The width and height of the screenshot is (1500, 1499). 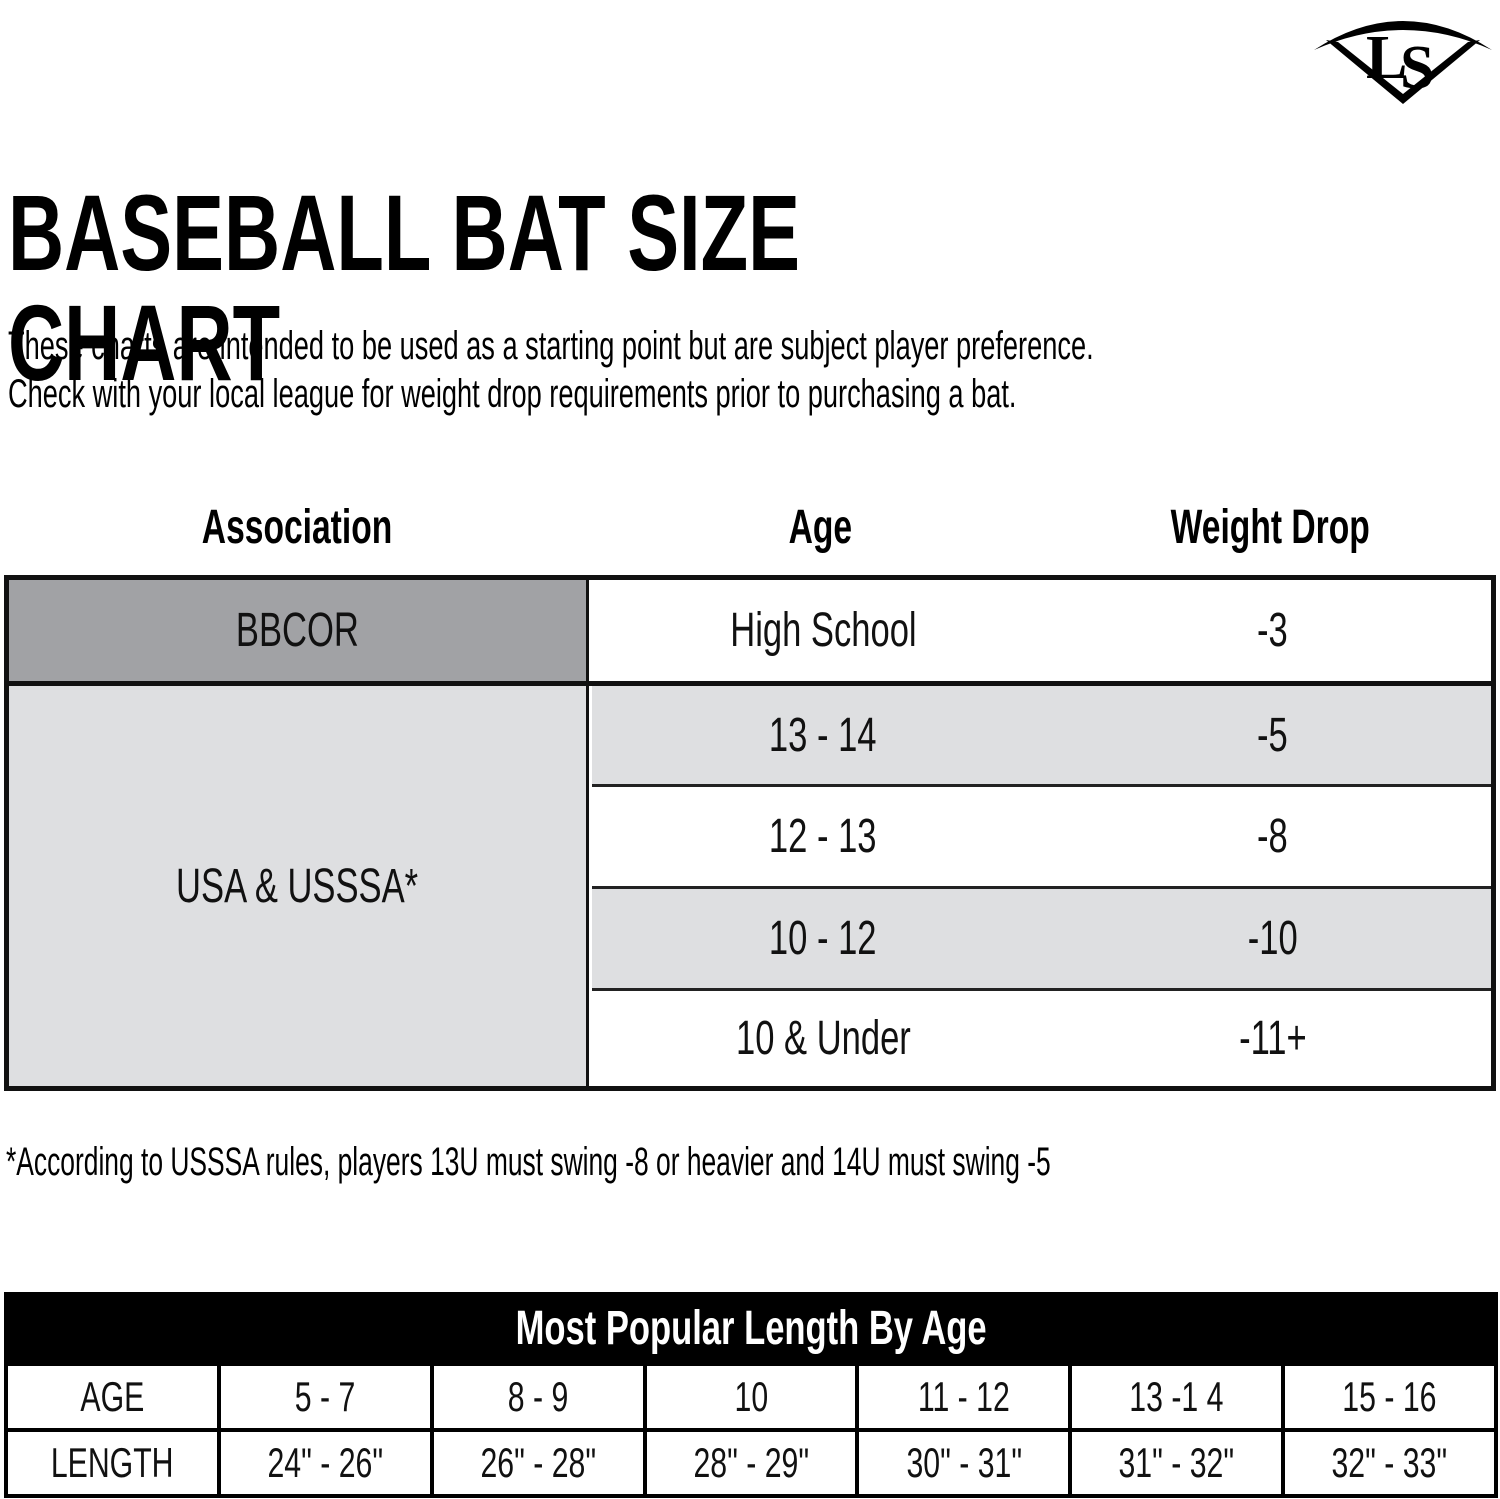 What do you see at coordinates (1177, 1463) in the screenshot?
I see `length-cell: 31" - 32"` at bounding box center [1177, 1463].